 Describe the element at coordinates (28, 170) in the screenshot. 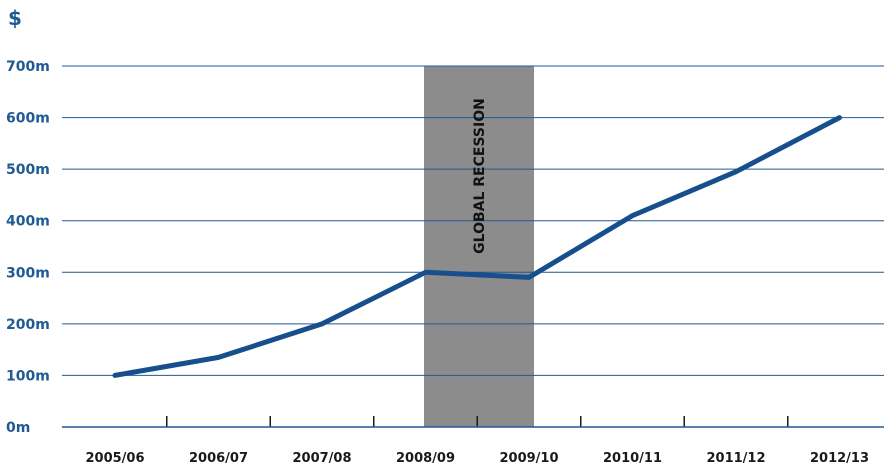

I see `y-tick-label: 500m` at that location.